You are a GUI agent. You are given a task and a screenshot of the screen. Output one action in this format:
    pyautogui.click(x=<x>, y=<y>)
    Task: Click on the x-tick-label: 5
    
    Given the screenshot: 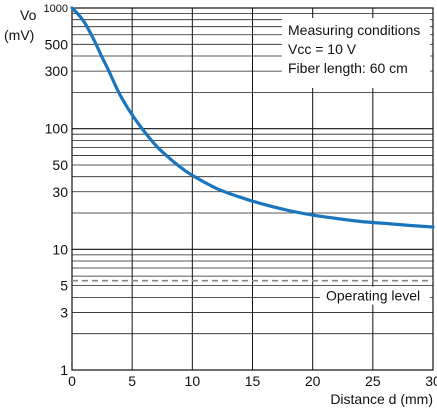 What is the action you would take?
    pyautogui.click(x=132, y=381)
    